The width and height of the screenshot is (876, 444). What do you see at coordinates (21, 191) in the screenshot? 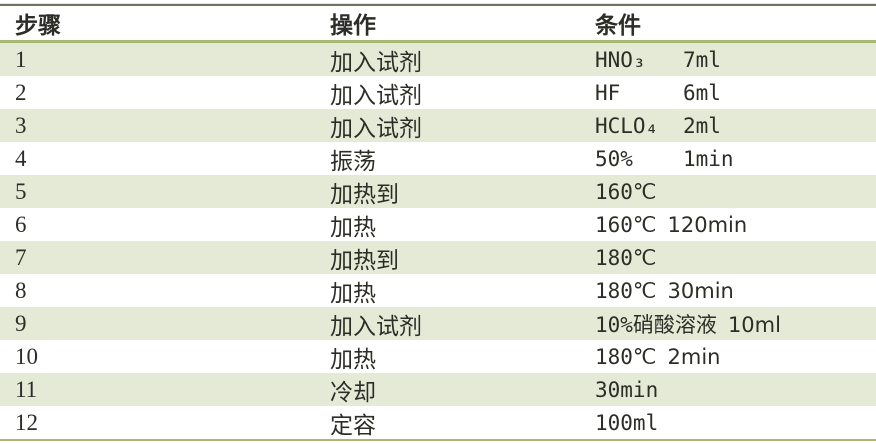
I see `step-cell: 5` at bounding box center [21, 191].